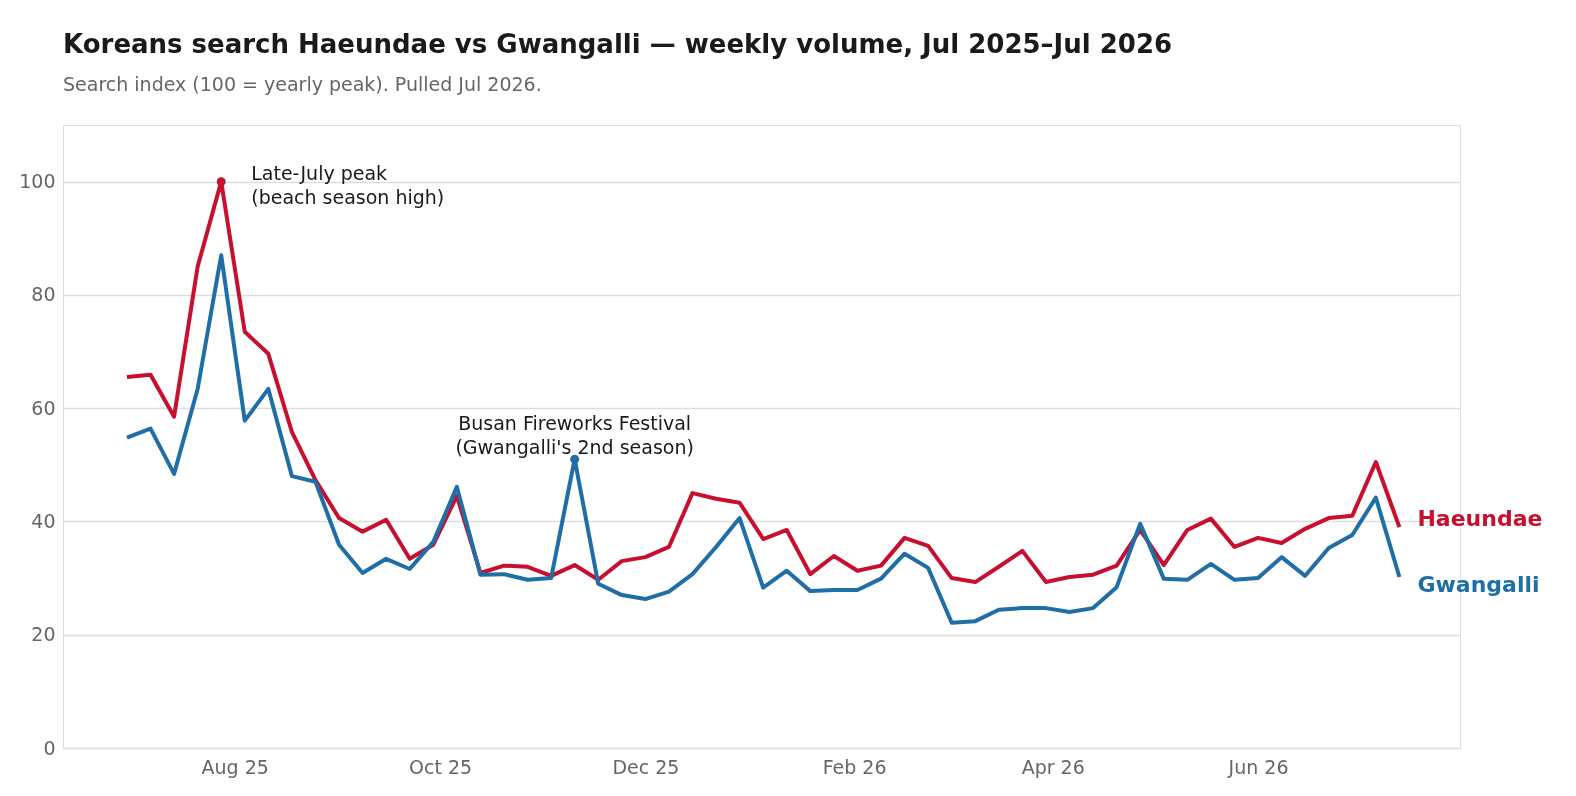  Describe the element at coordinates (1053, 766) in the screenshot. I see `x-tick-label: Apr 26` at that location.